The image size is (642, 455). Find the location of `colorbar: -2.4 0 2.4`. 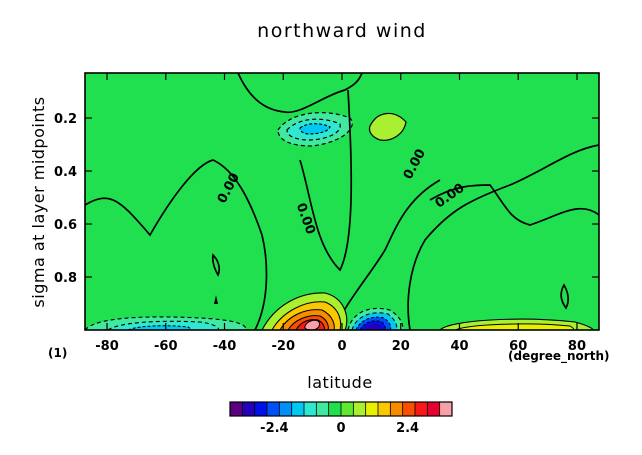

colorbar: -2.4 0 2.4 is located at coordinates (341, 418).